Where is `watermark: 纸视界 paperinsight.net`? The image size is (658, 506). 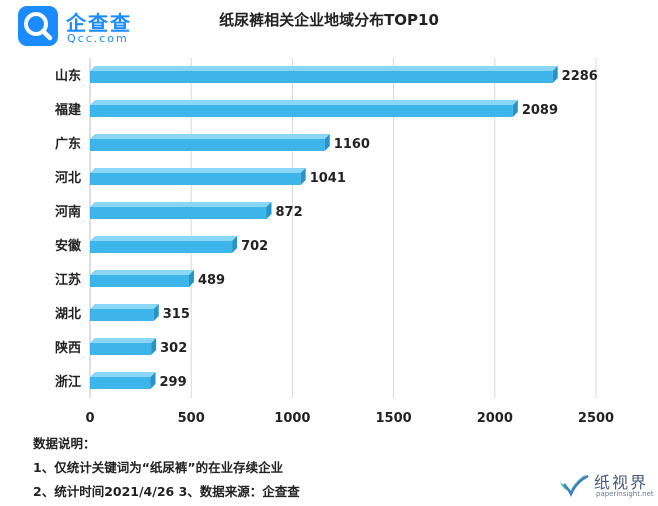 watermark: 纸视界 paperinsight.net is located at coordinates (606, 486).